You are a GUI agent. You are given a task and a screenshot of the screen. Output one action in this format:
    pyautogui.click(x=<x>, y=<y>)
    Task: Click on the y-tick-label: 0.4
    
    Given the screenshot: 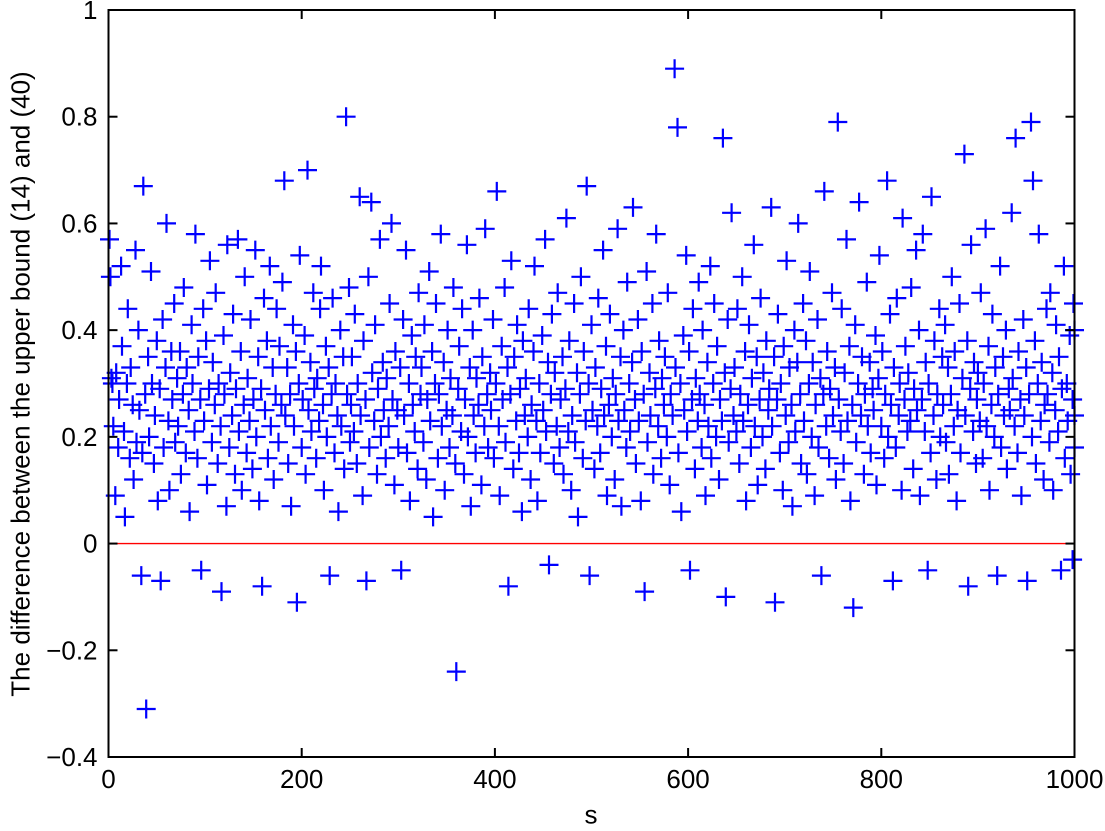 What is the action you would take?
    pyautogui.click(x=79, y=330)
    